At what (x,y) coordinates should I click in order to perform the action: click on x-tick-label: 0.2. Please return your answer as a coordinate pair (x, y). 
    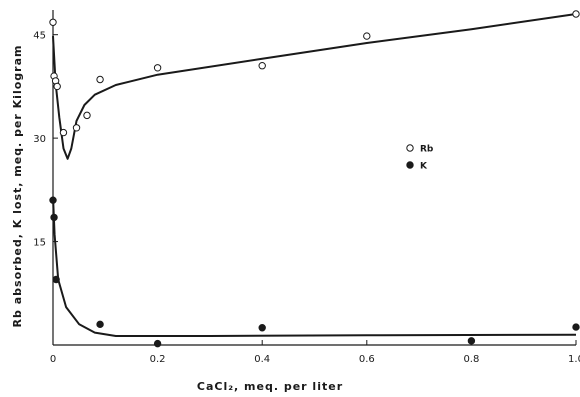
    Looking at the image, I should click on (158, 359).